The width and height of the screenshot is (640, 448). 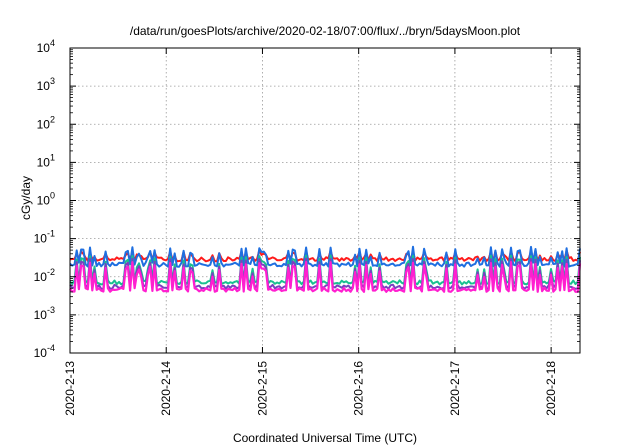 I want to click on x-axis-label: Coordinated Universal Time (UTC), so click(x=325, y=438).